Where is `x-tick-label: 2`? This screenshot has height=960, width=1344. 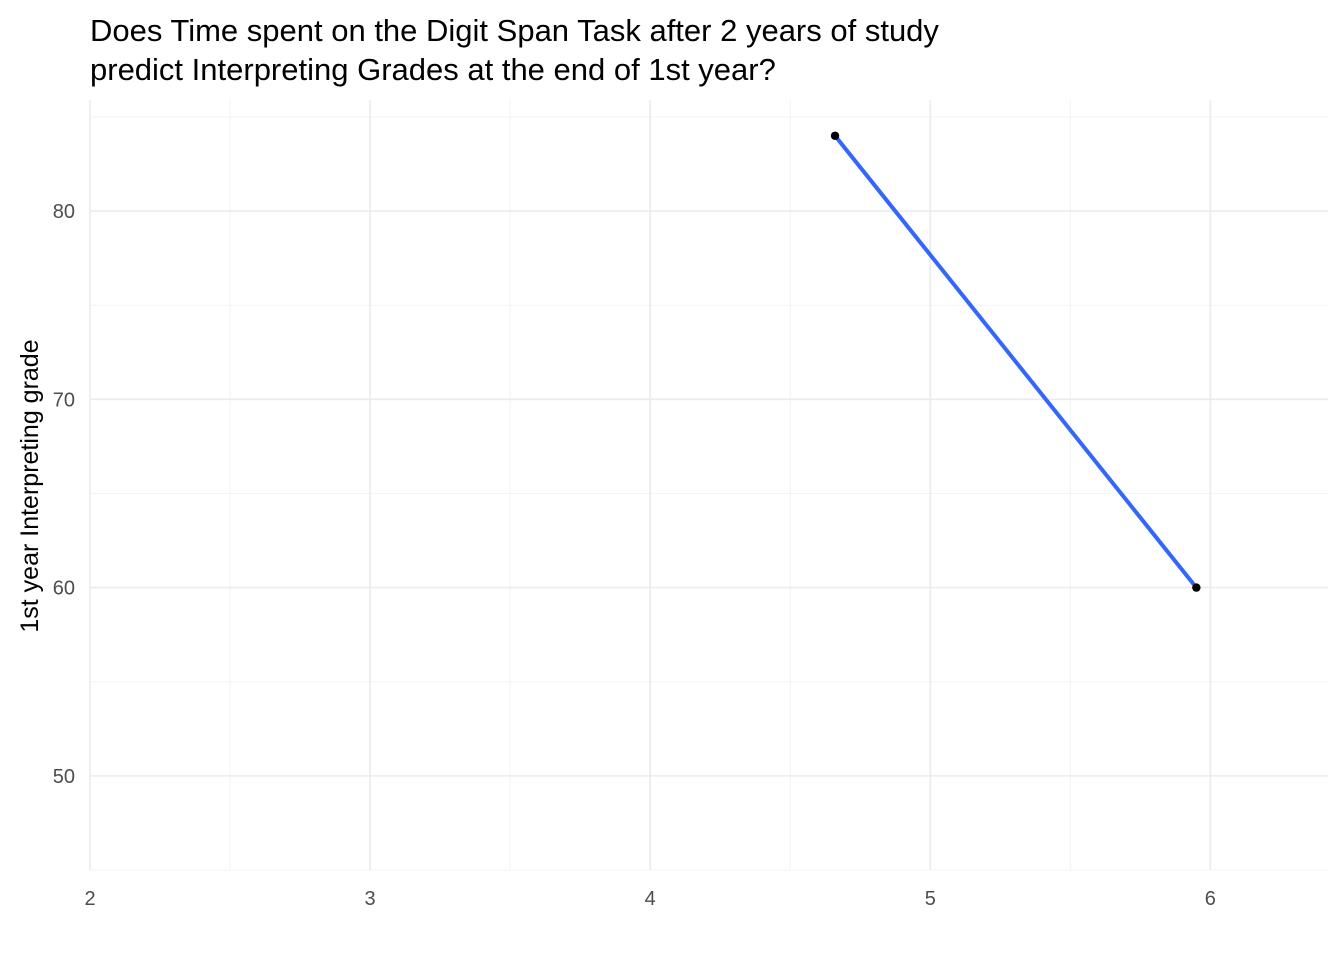
x-tick-label: 2 is located at coordinates (89, 899).